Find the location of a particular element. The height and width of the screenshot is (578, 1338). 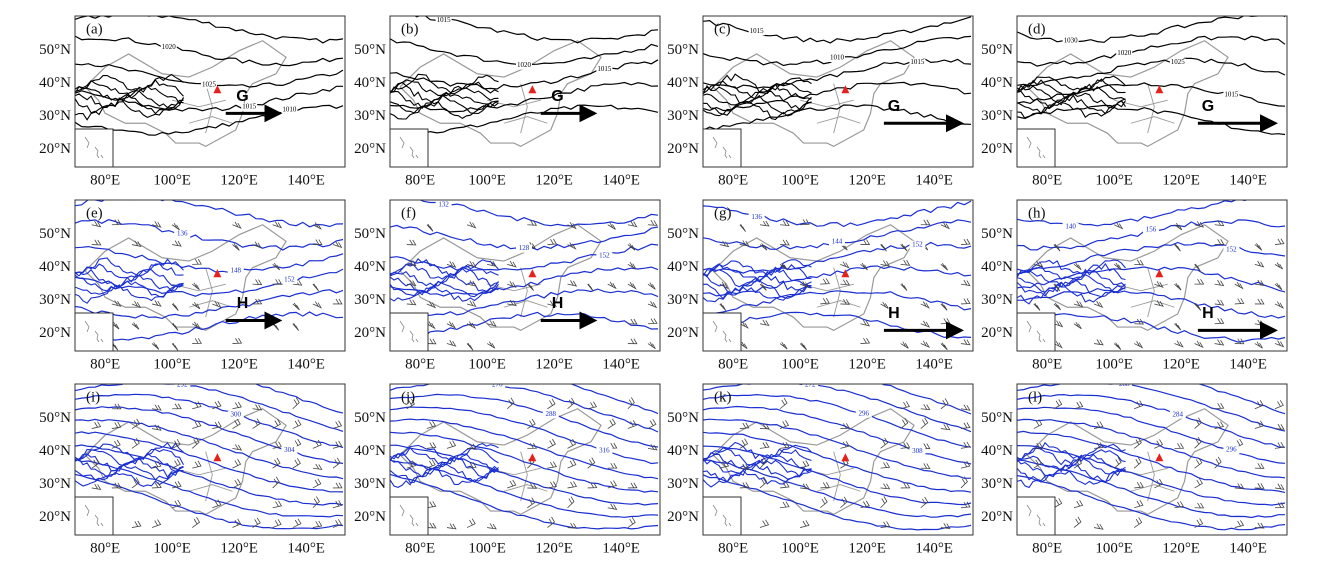

panel-label: (i) is located at coordinates (93, 397).